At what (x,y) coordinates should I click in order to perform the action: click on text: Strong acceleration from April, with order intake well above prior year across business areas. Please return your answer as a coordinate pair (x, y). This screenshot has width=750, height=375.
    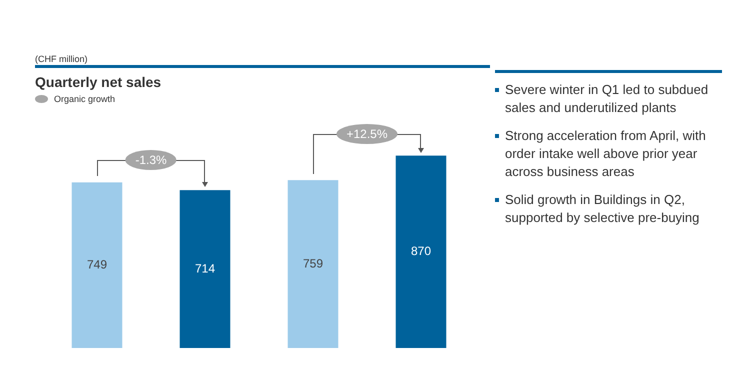
    Looking at the image, I should click on (606, 154).